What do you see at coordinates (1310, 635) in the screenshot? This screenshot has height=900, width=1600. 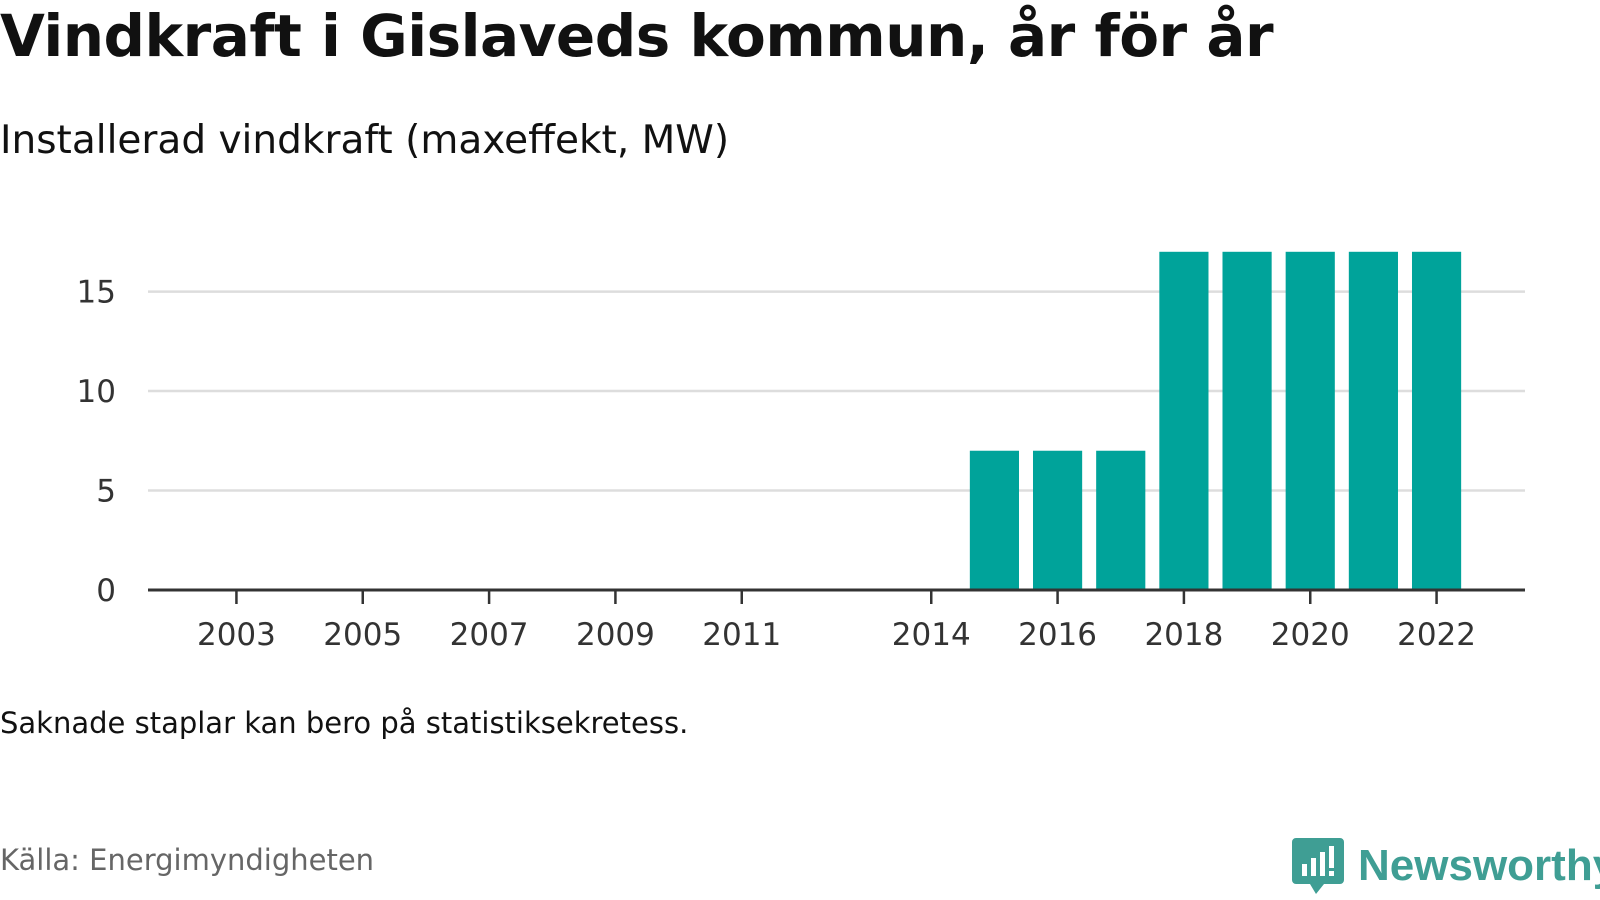 I see `x-tick-label: 2020` at bounding box center [1310, 635].